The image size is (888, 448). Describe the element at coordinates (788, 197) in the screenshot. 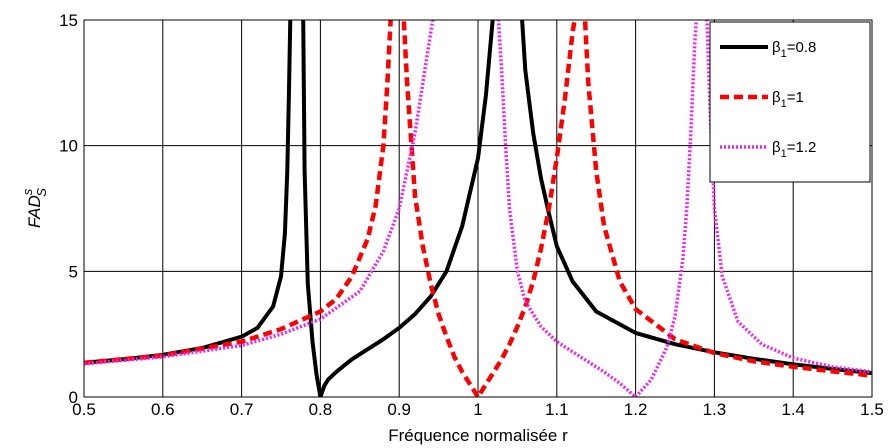

I see `series-line` at that location.